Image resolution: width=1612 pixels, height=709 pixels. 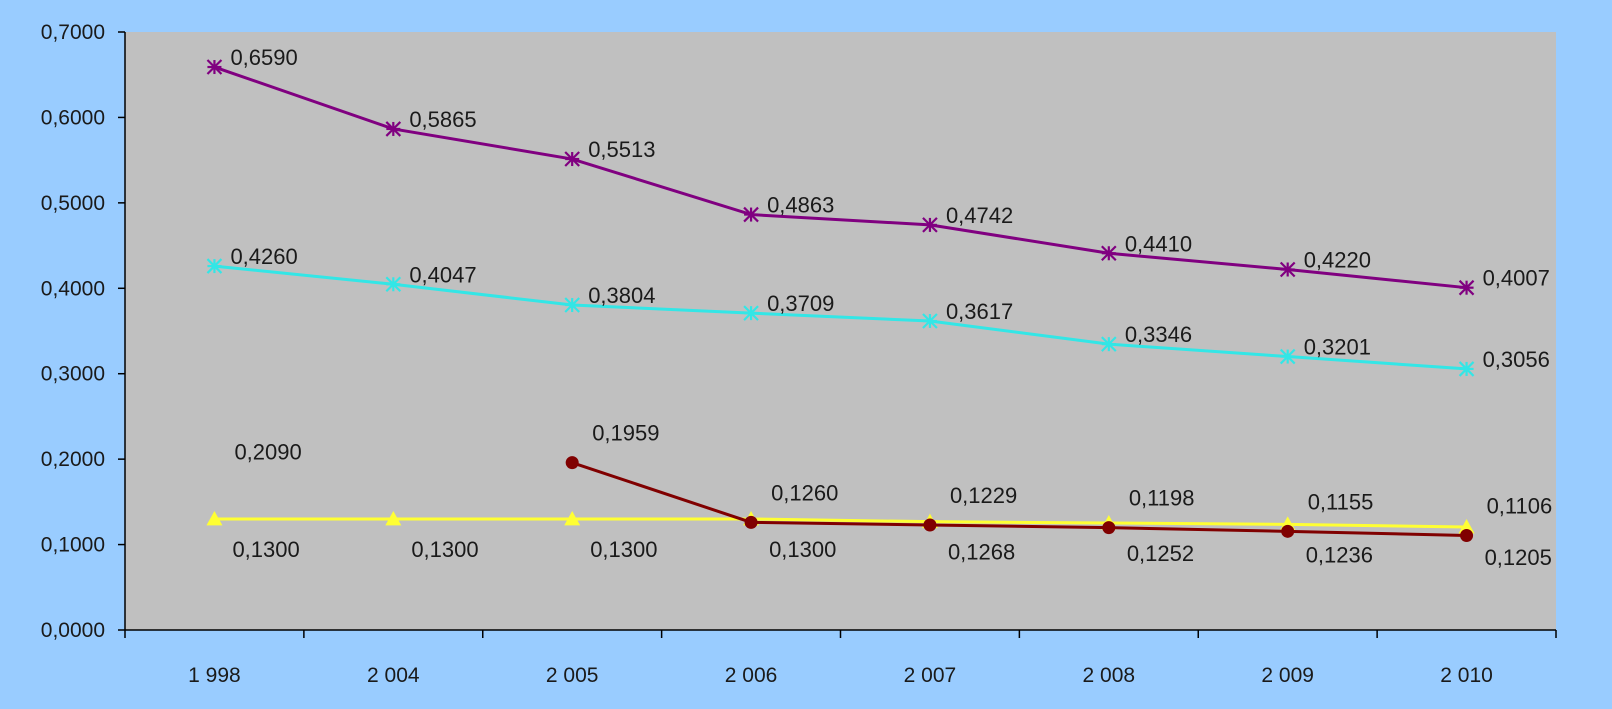 I want to click on y-tick-label: 0,3000, so click(x=73, y=374).